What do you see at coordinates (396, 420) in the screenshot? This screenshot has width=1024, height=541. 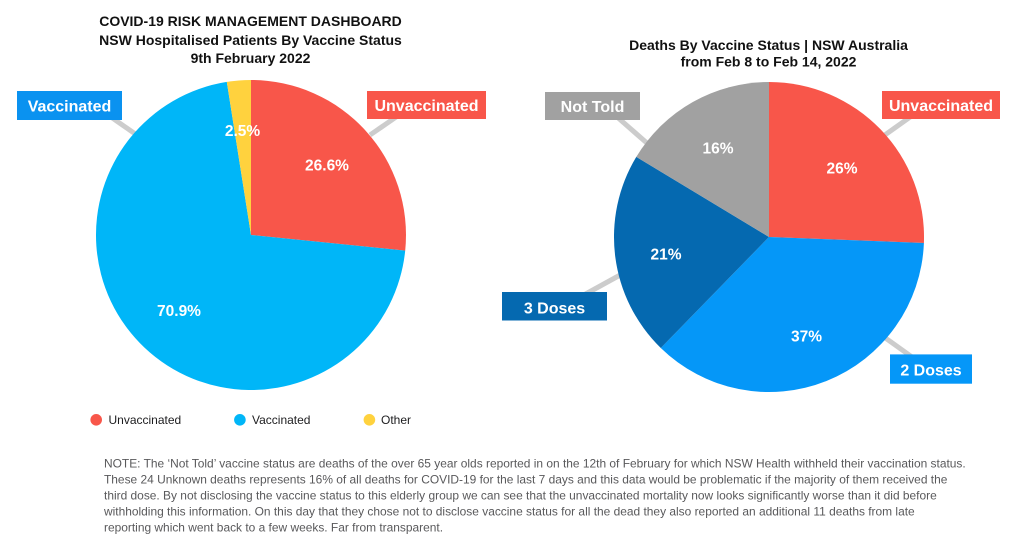 I see `svg-text: Other` at bounding box center [396, 420].